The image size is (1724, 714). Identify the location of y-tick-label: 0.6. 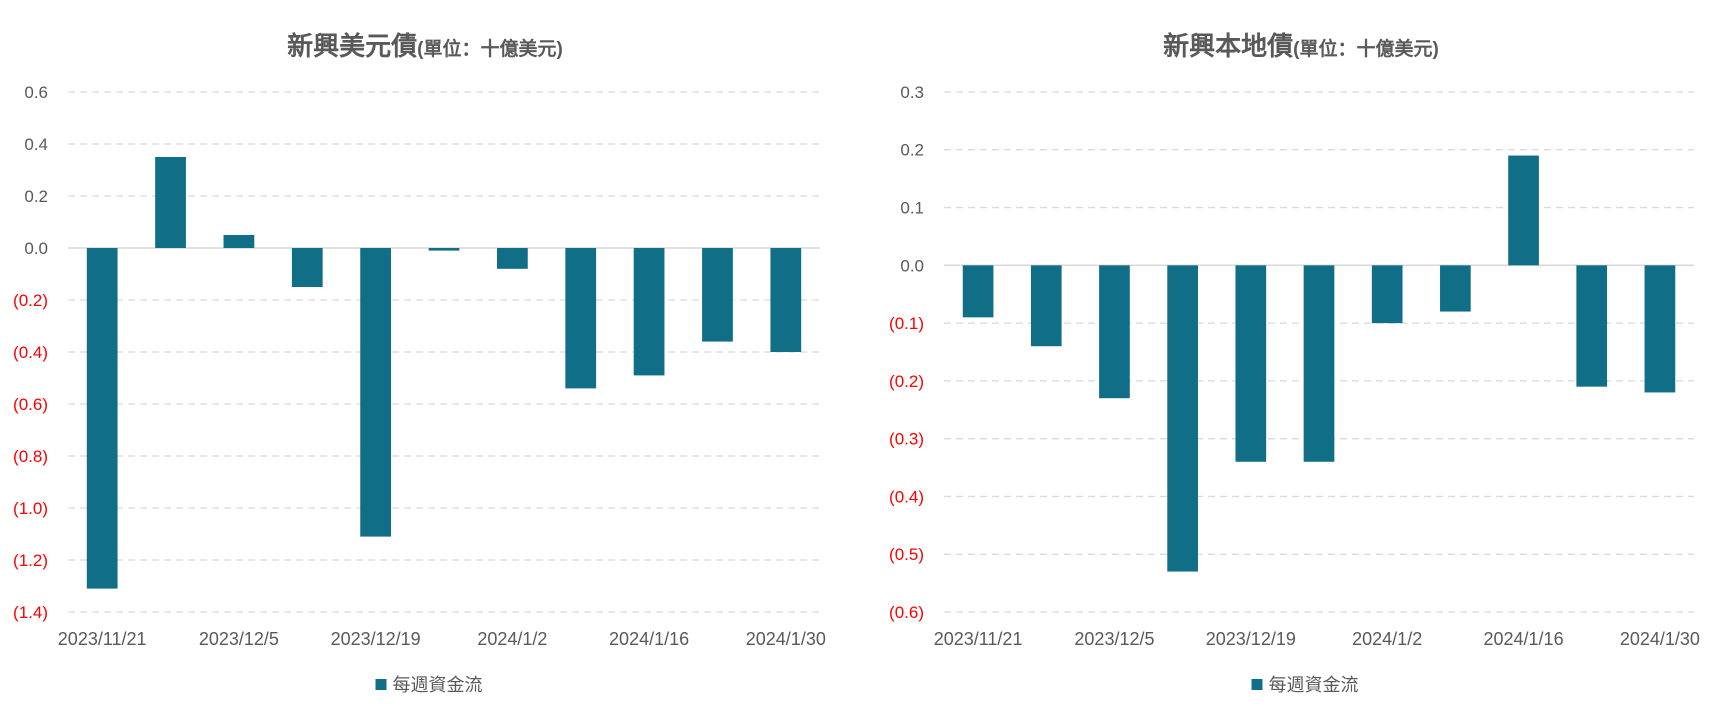
(36, 92).